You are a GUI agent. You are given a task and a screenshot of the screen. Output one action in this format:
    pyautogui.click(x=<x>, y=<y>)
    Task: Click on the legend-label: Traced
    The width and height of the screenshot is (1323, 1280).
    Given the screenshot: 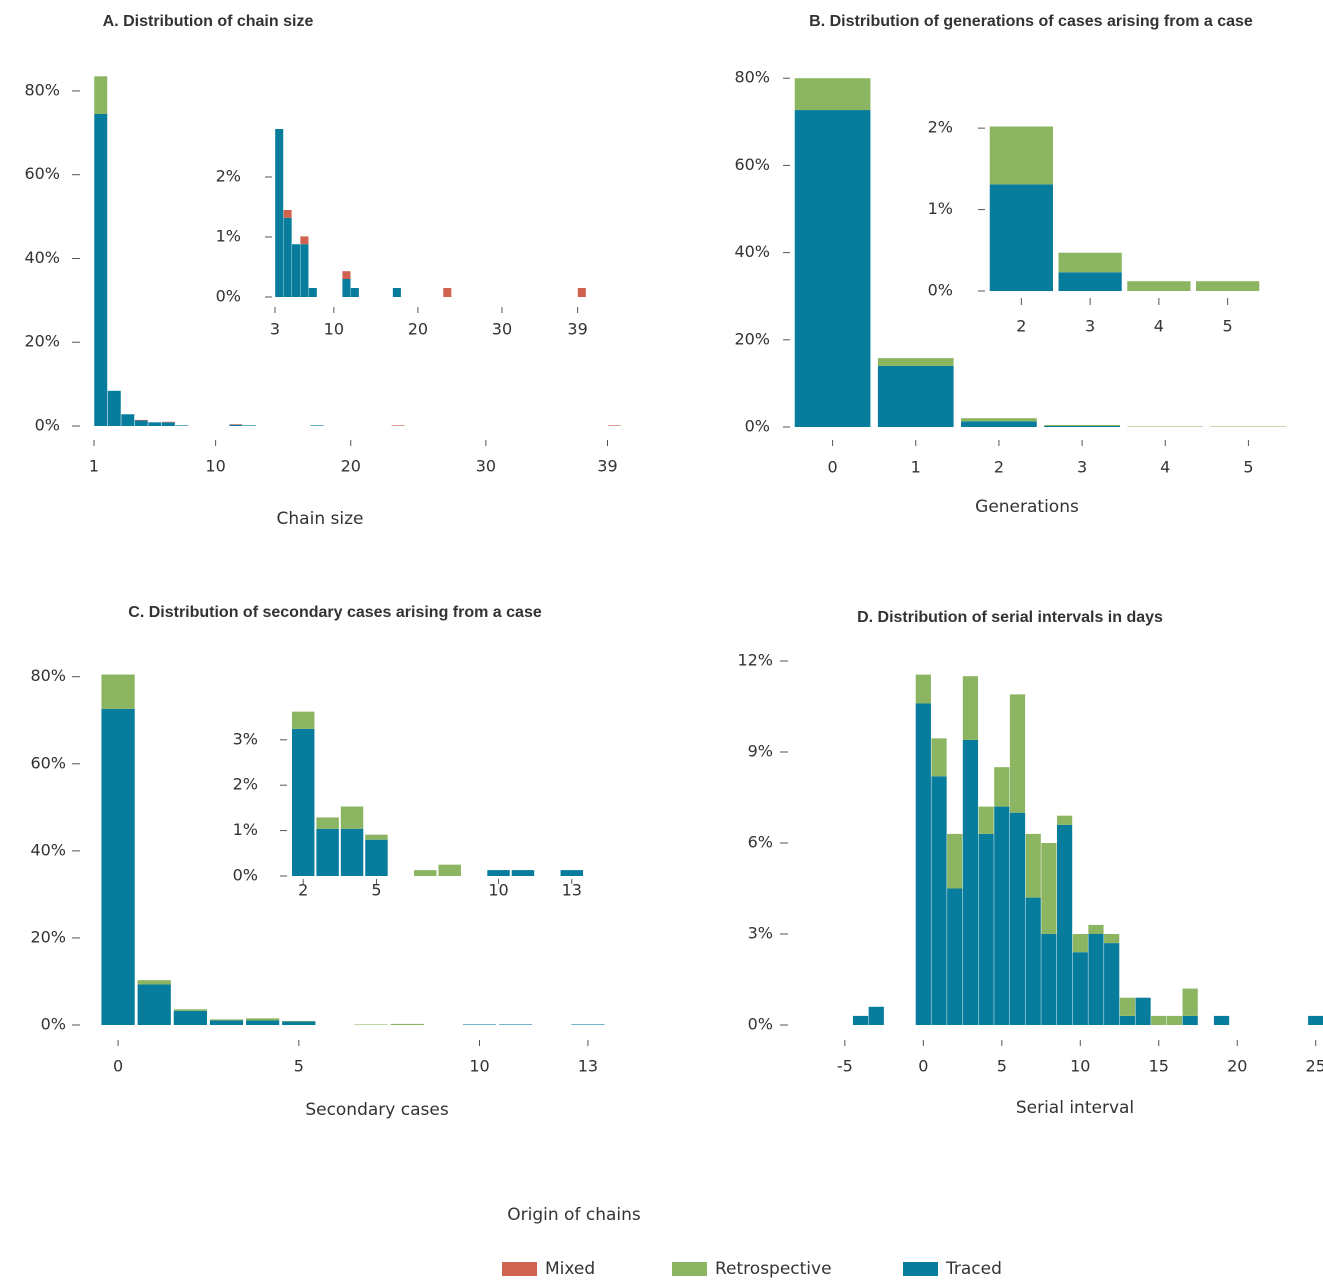 What is the action you would take?
    pyautogui.click(x=973, y=1269)
    